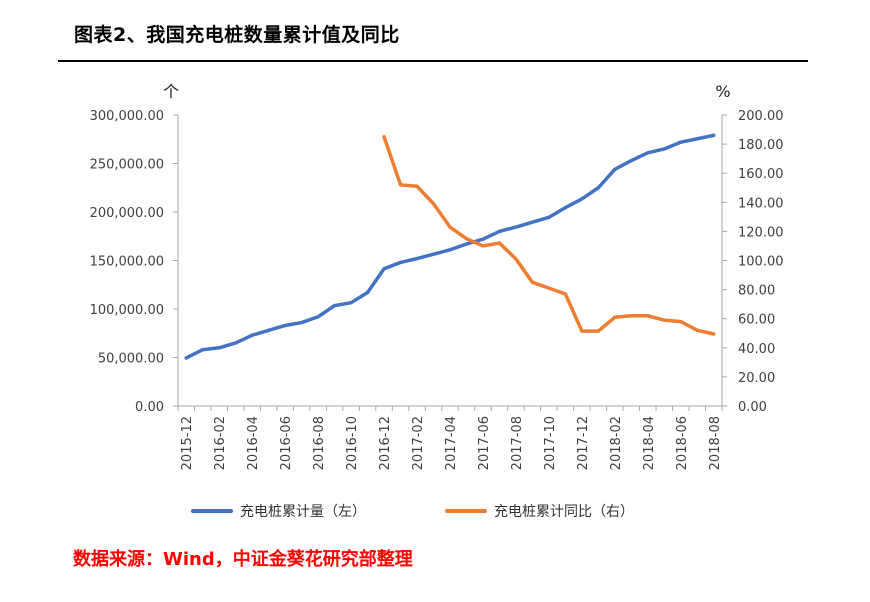 Image resolution: width=870 pixels, height=602 pixels. What do you see at coordinates (131, 359) in the screenshot?
I see `left-axis-tick-label: 50,000.00` at bounding box center [131, 359].